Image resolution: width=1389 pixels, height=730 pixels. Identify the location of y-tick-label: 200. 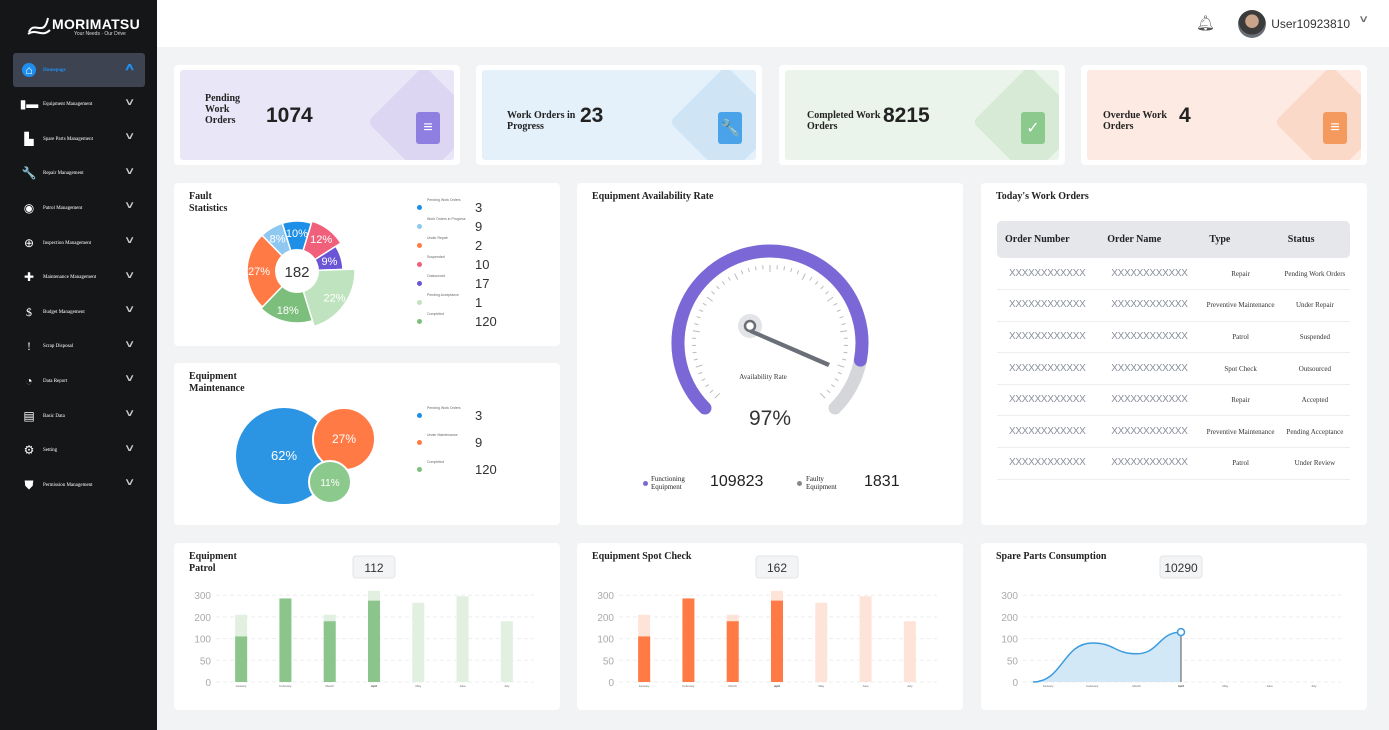
(605, 618).